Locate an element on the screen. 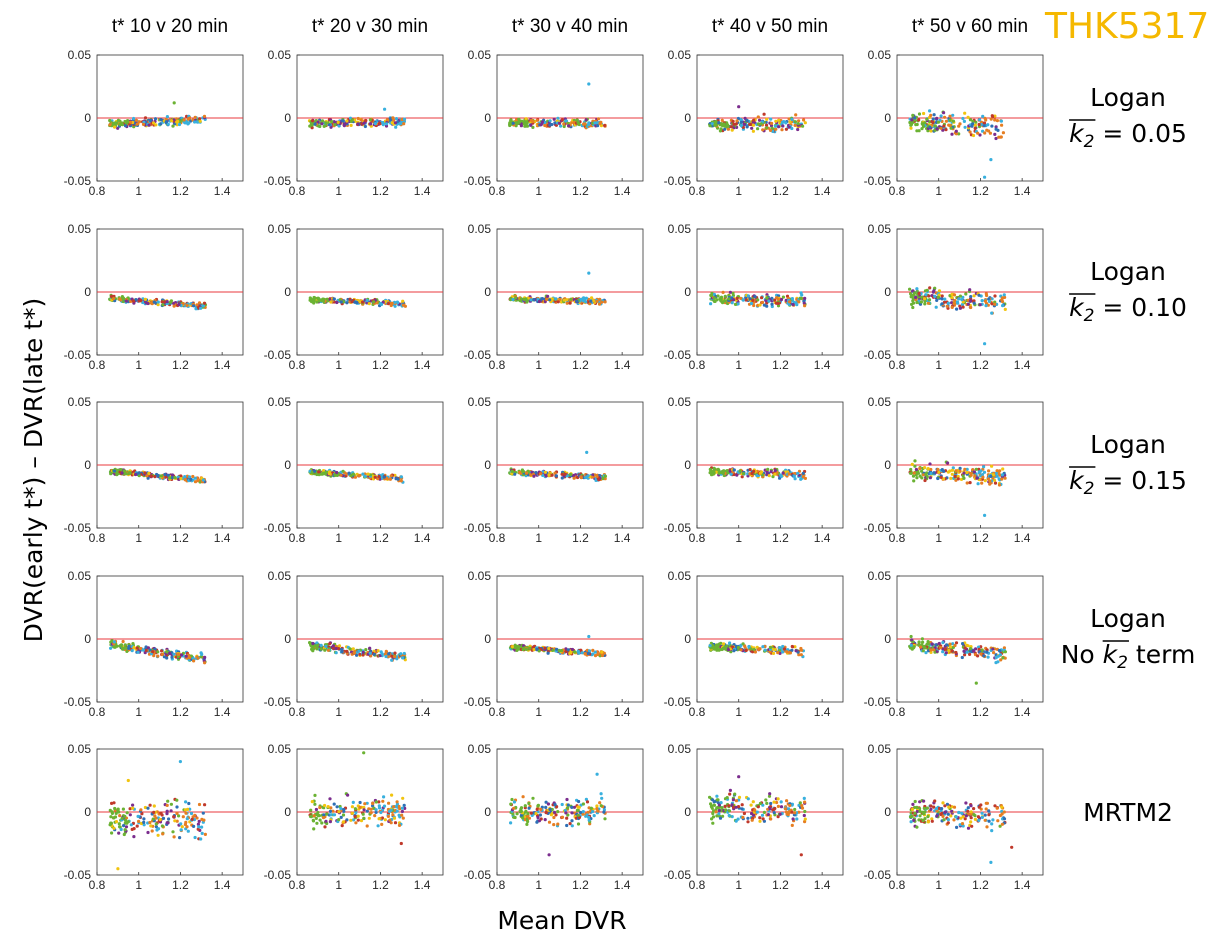 The height and width of the screenshot is (940, 1225). scatter-points is located at coordinates (757, 119).